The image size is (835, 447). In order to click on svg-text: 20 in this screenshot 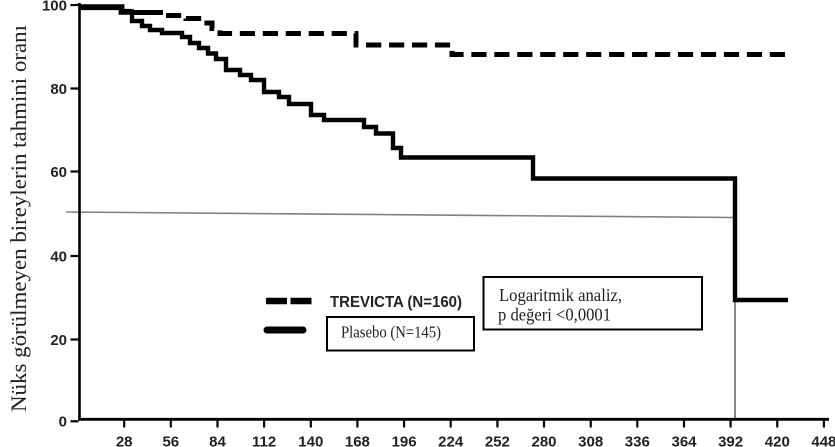, I will do `click(58, 340)`.